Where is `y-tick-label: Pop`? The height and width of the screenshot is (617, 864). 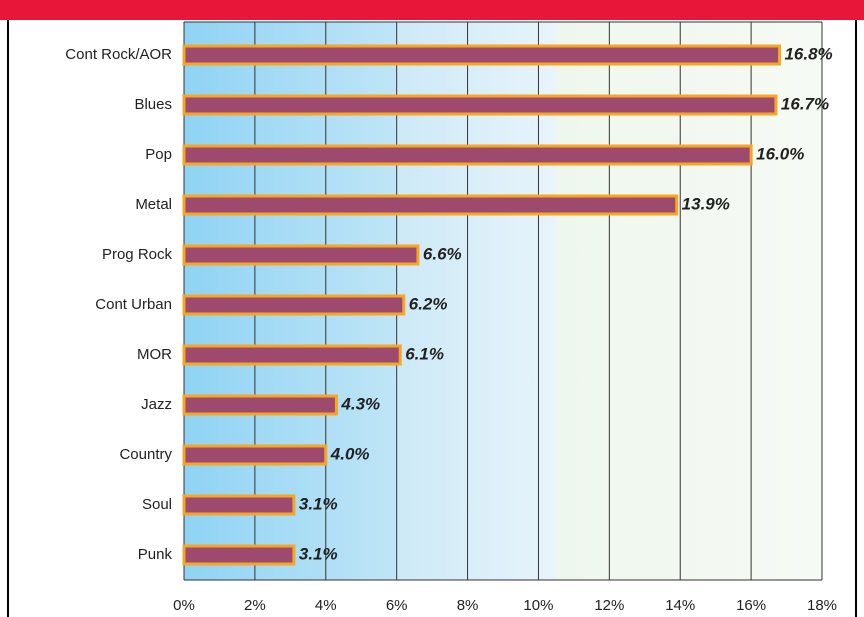
y-tick-label: Pop is located at coordinates (158, 154).